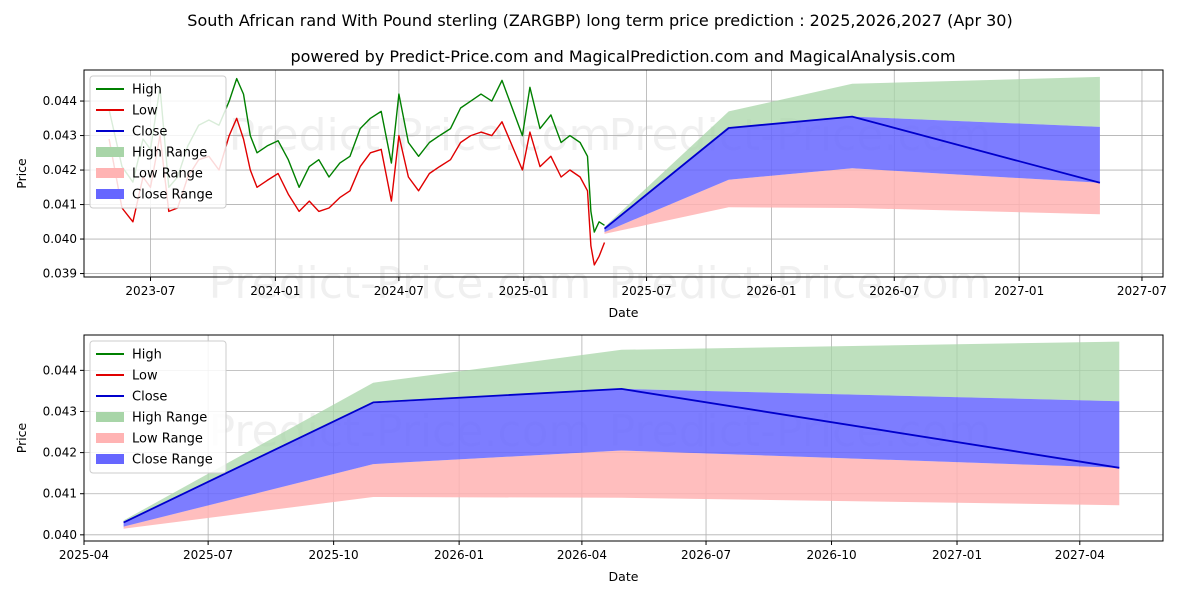 This screenshot has height=600, width=1200. What do you see at coordinates (1142, 291) in the screenshot?
I see `x-tick-label: 2027-07` at bounding box center [1142, 291].